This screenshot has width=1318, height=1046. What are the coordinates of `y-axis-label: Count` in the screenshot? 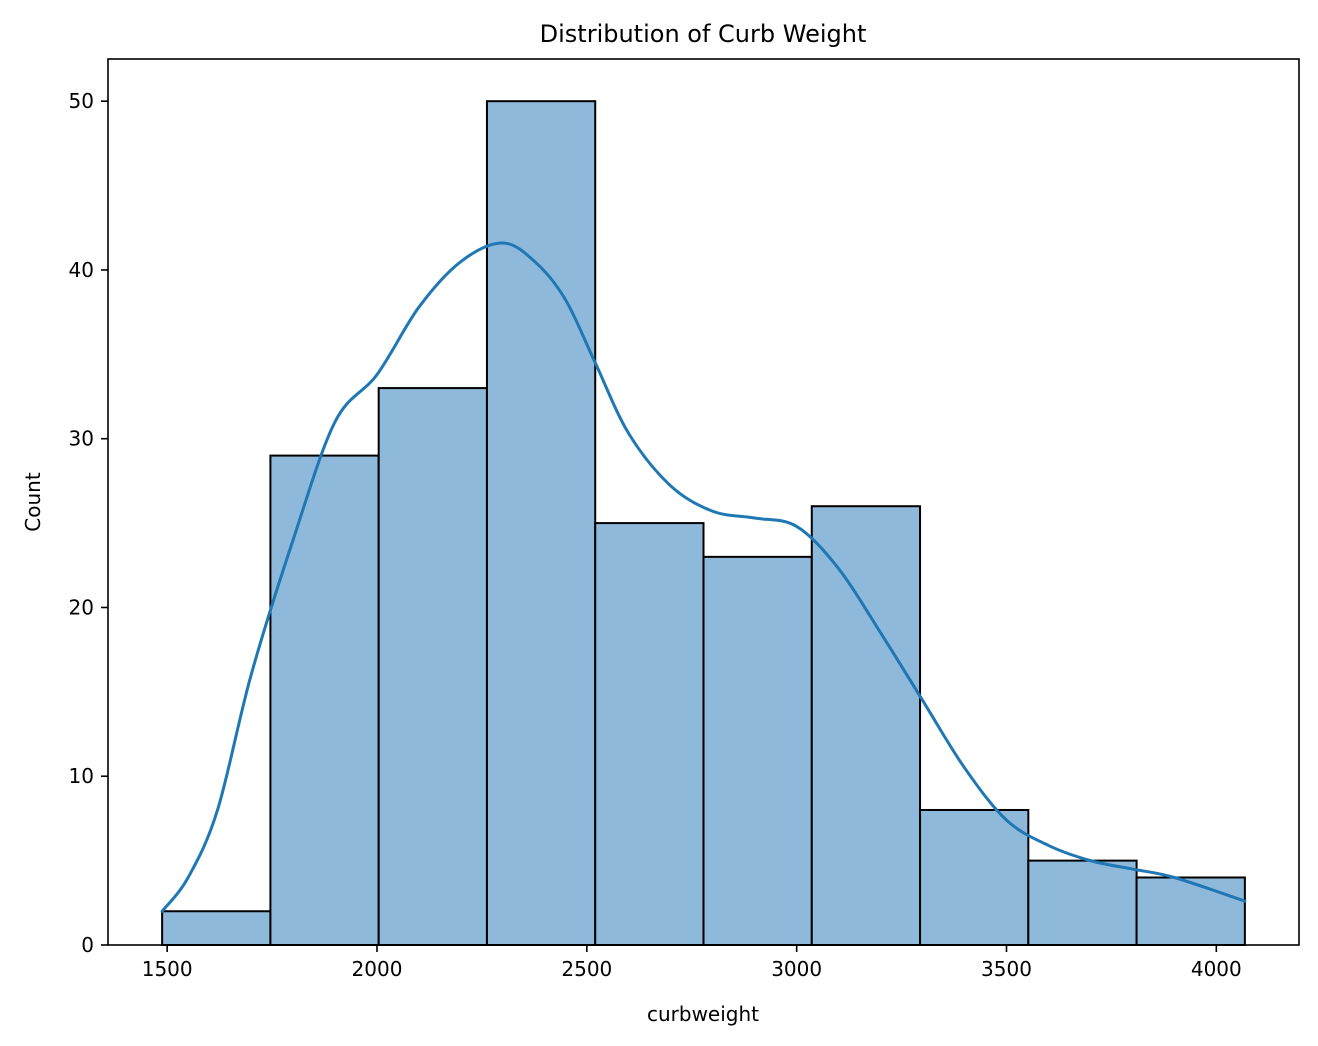 It's located at (33, 502).